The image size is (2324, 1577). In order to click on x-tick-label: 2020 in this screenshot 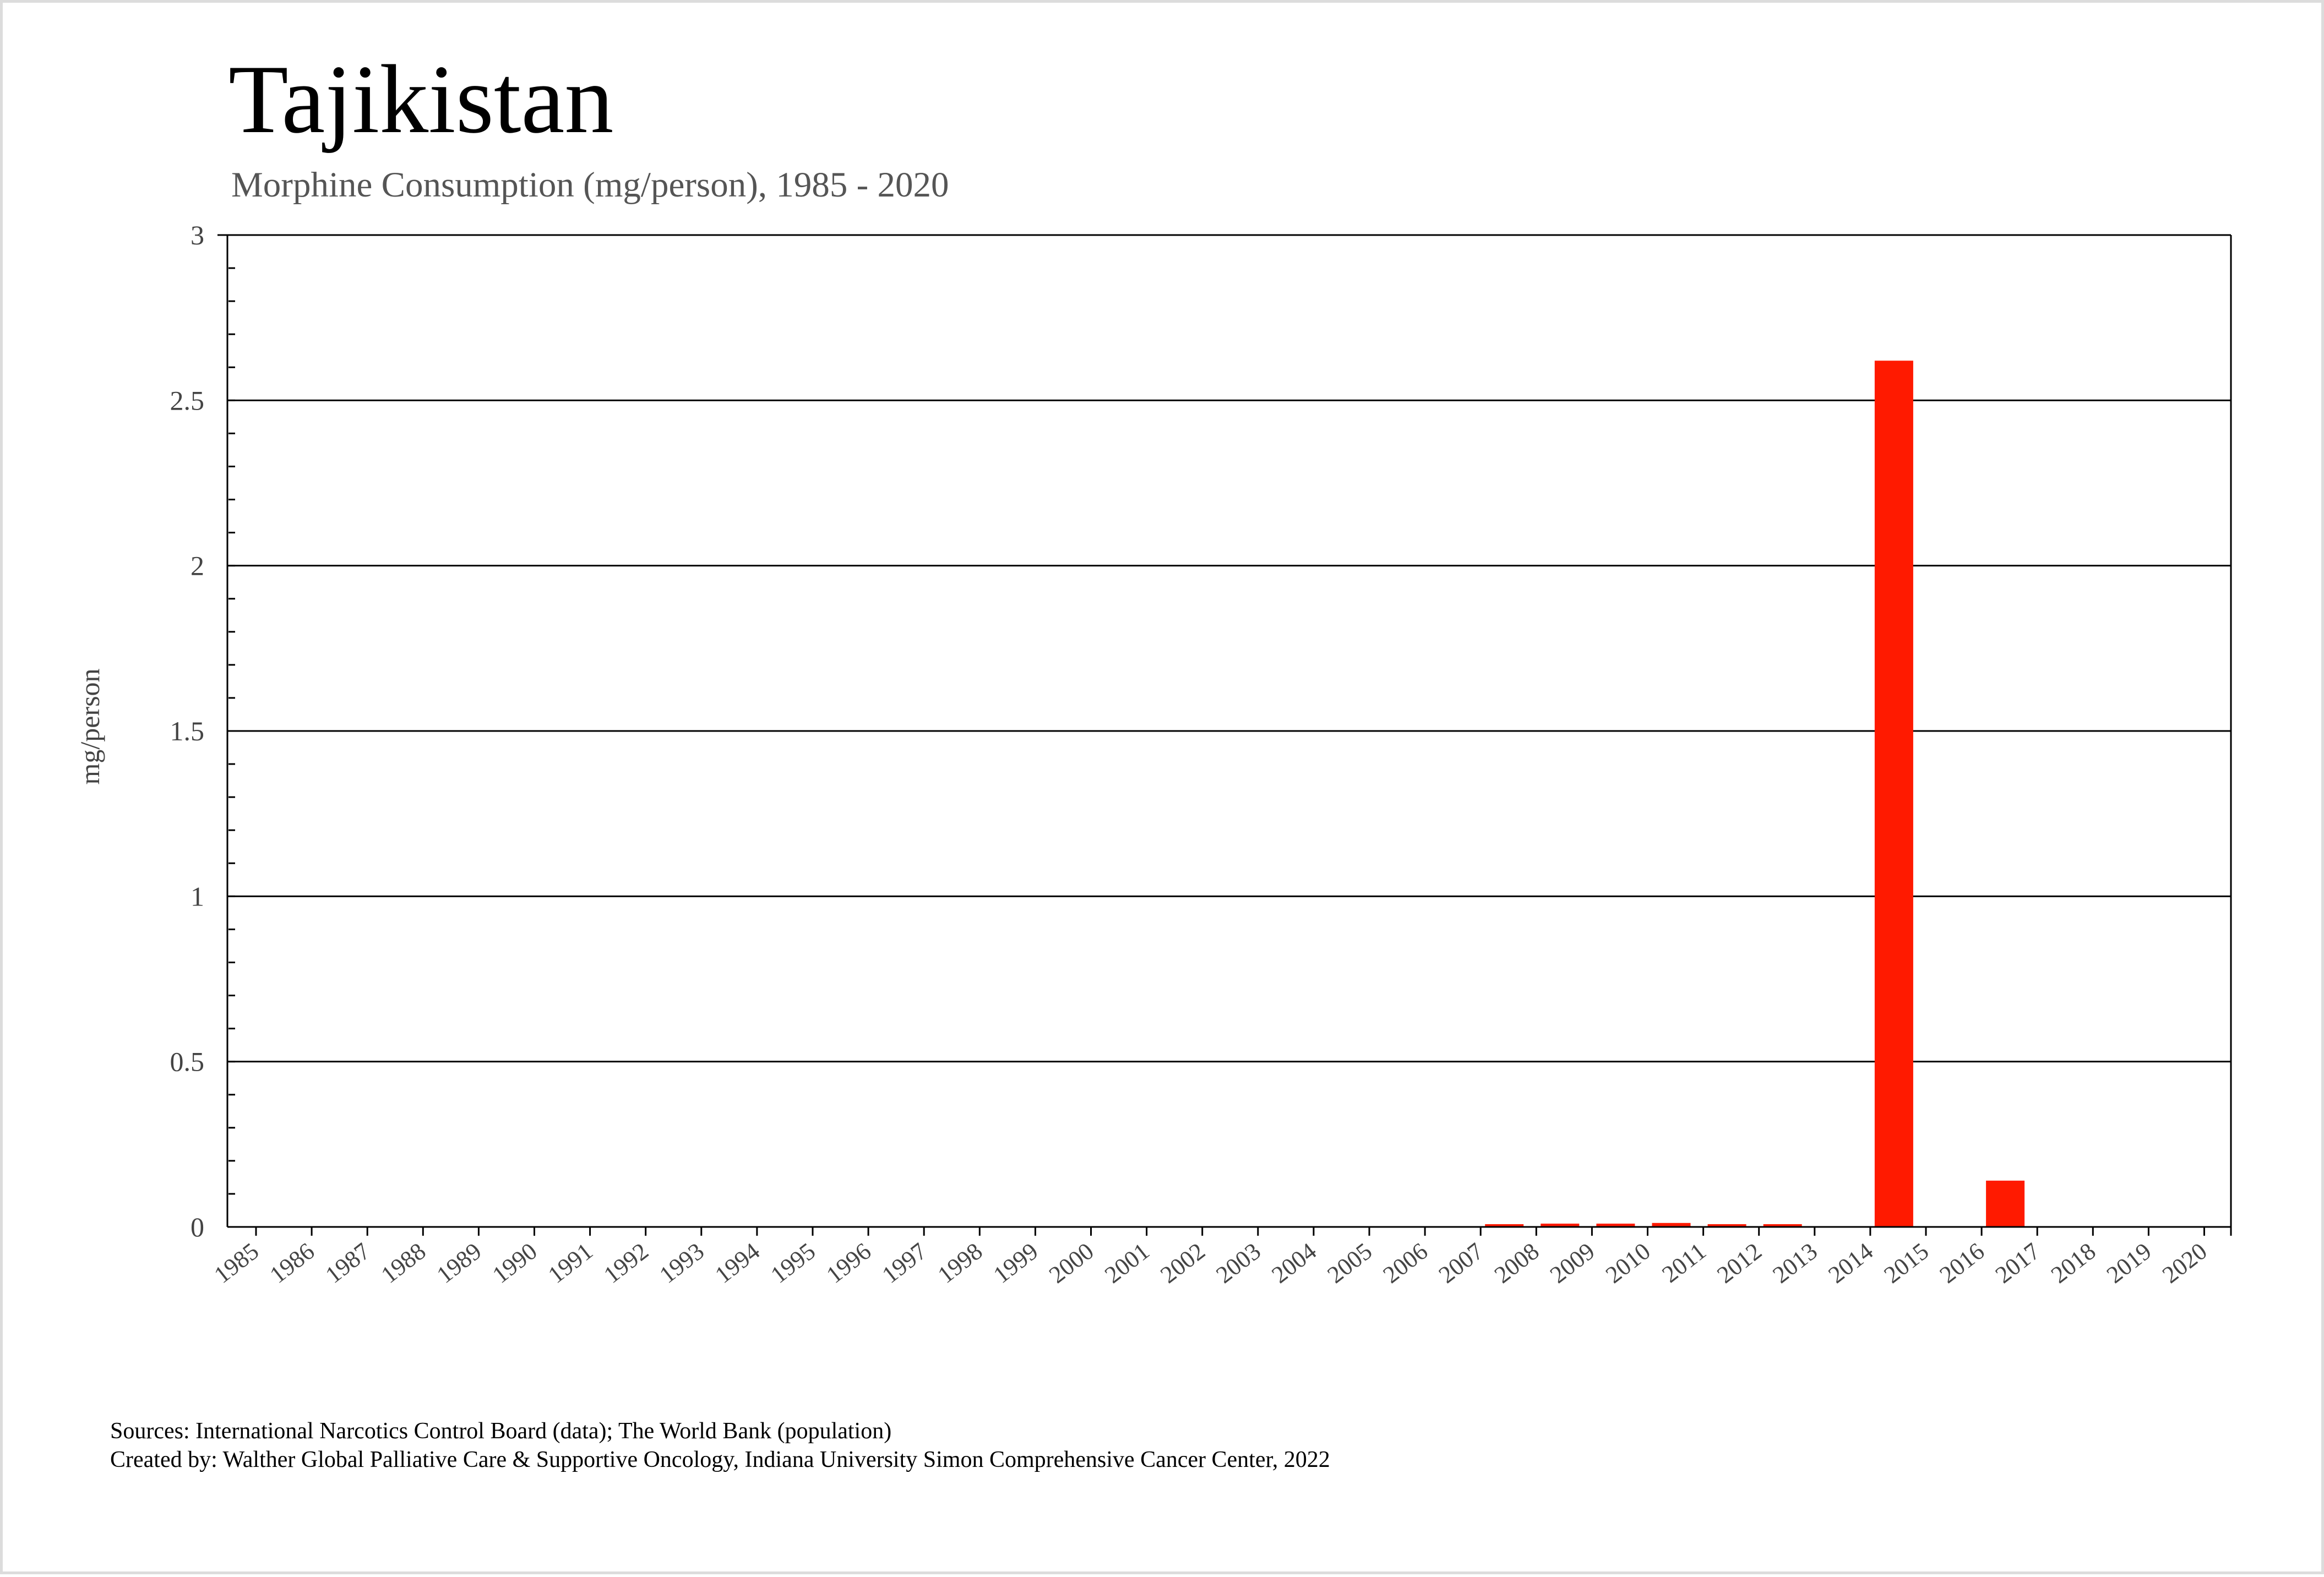, I will do `click(2184, 1263)`.